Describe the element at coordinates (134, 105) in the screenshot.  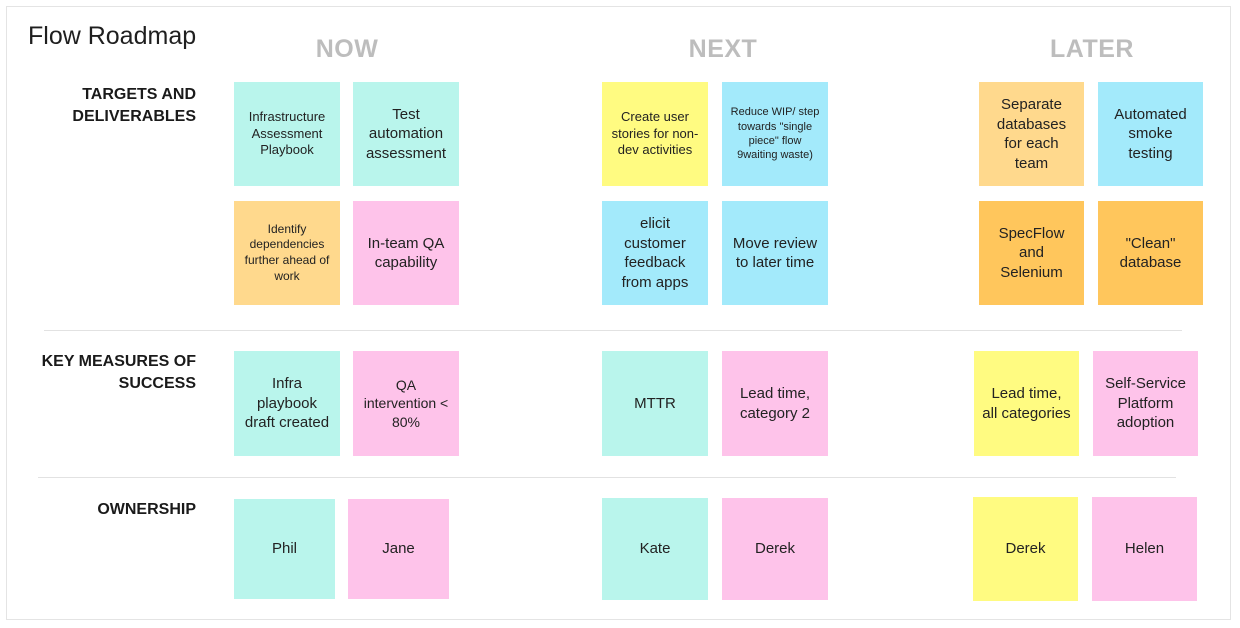
I see `row-label-targets: TARGETS AND DELIVERABLES` at that location.